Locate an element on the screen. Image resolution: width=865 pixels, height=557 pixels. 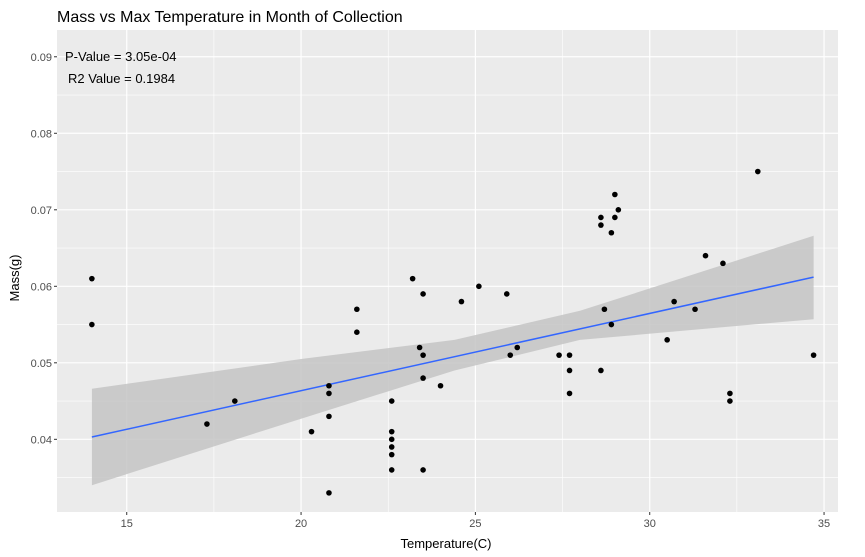
x-tick-label: 35 is located at coordinates (824, 524).